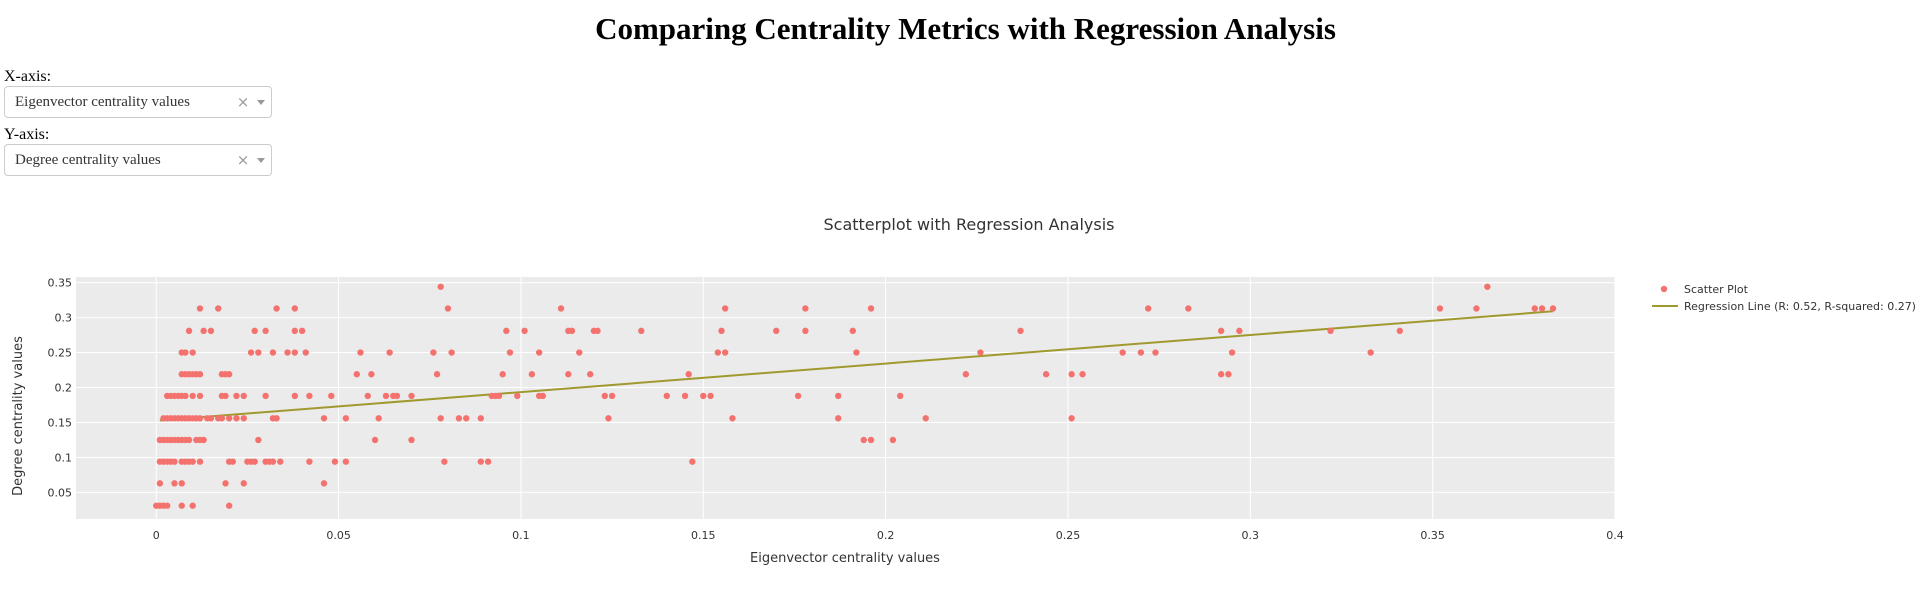 The width and height of the screenshot is (1931, 591). I want to click on x-axis-title: Eigenvector centrality values, so click(845, 558).